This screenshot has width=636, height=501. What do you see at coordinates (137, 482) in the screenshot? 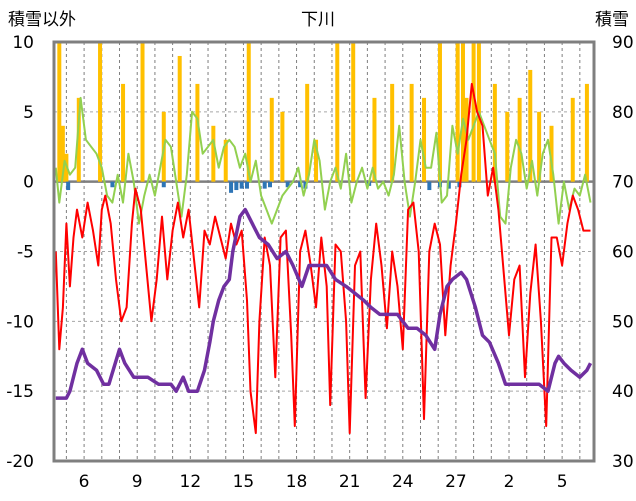
I see `x-tick-label: 9` at bounding box center [137, 482].